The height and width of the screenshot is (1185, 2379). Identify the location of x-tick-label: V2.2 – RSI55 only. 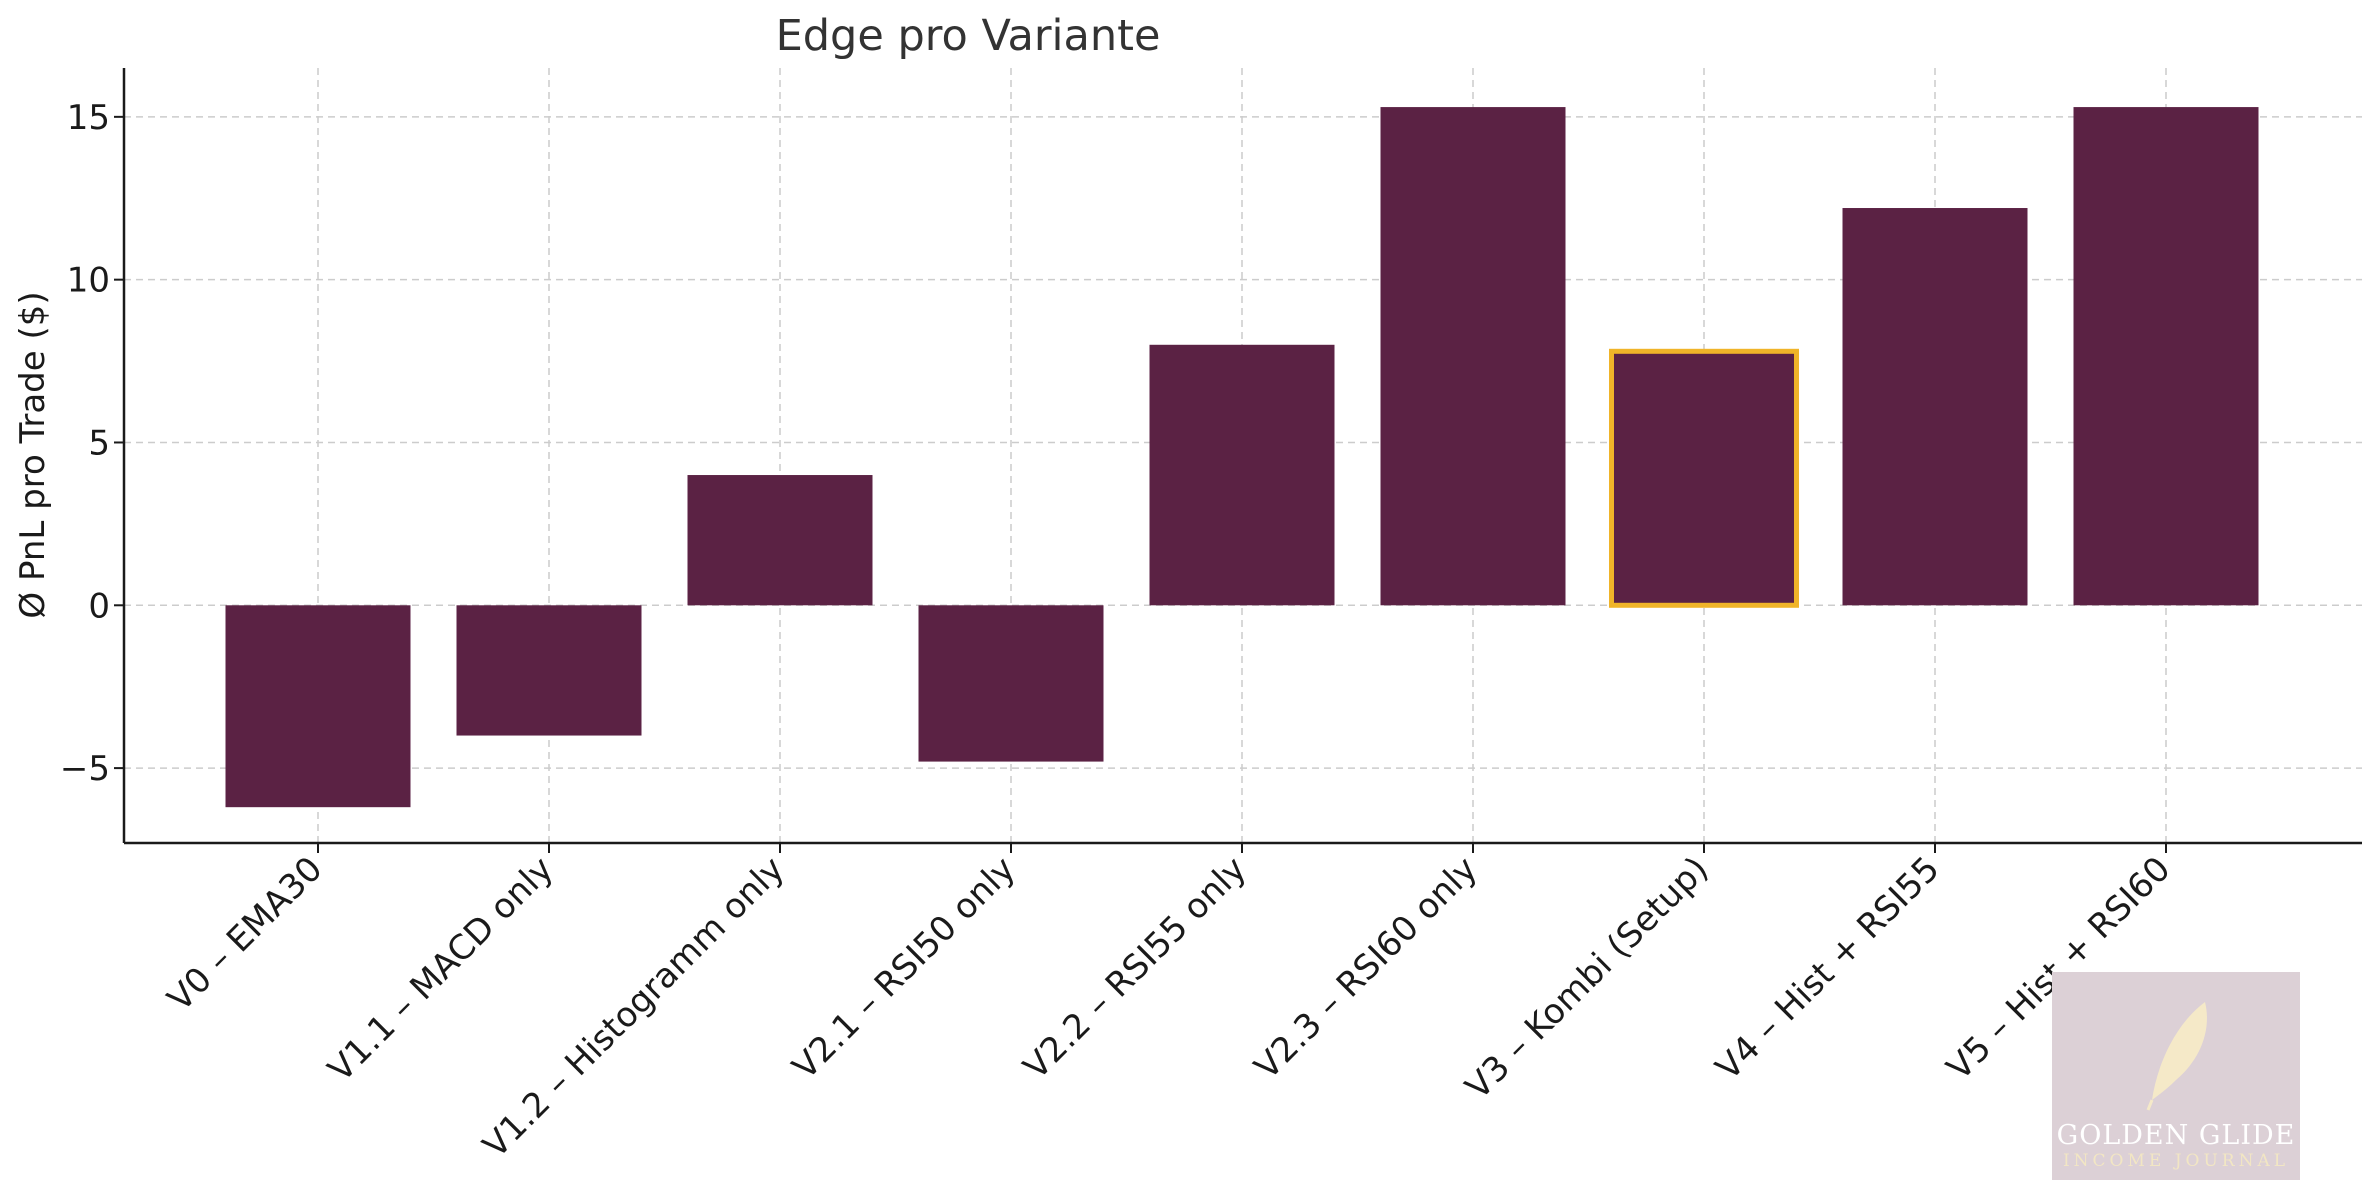
(1135, 968).